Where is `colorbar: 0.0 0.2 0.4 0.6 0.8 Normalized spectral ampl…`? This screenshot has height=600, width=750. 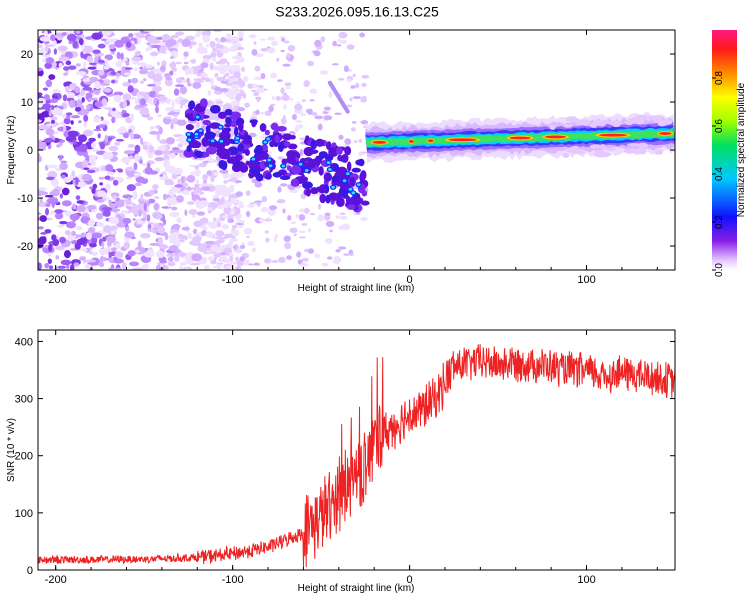 colorbar: 0.0 0.2 0.4 0.6 0.8 Normalized spectral ampl… is located at coordinates (729, 153).